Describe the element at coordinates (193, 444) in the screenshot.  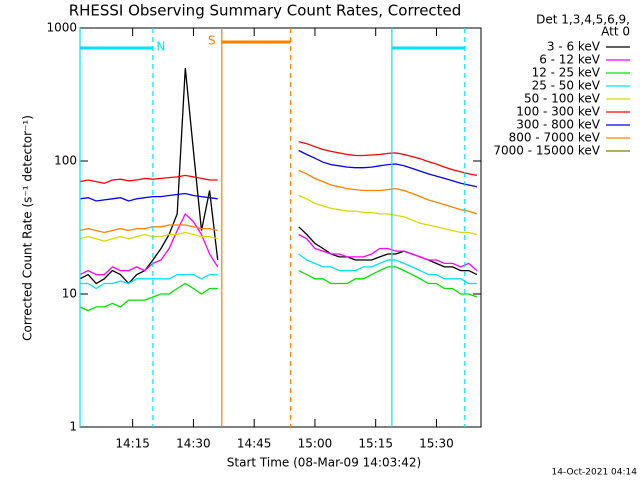
I see `x-tick-label: 14:30` at that location.